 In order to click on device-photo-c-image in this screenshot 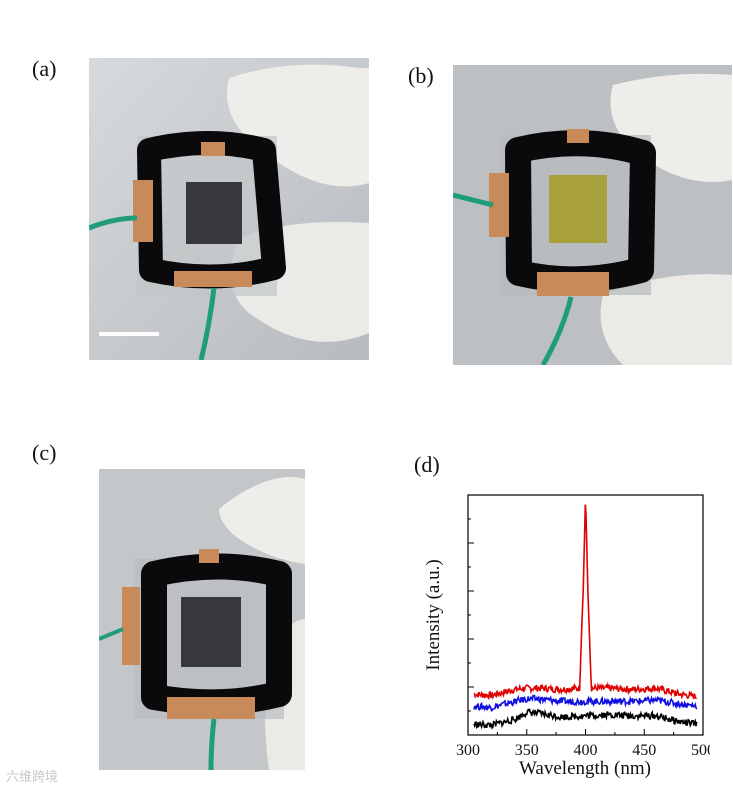, I will do `click(202, 619)`.